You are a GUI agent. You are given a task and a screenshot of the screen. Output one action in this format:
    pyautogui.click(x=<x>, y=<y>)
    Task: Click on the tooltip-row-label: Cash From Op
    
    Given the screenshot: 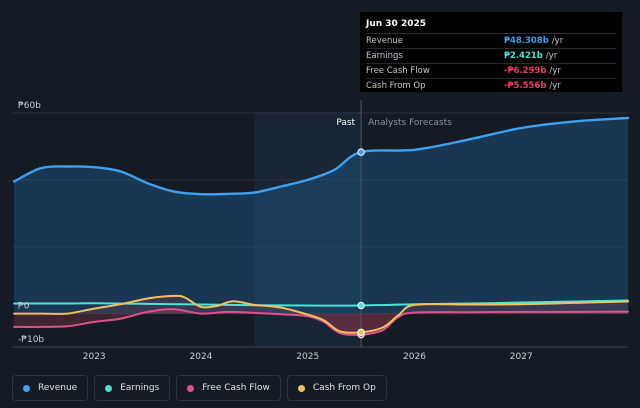 What is the action you would take?
    pyautogui.click(x=396, y=86)
    